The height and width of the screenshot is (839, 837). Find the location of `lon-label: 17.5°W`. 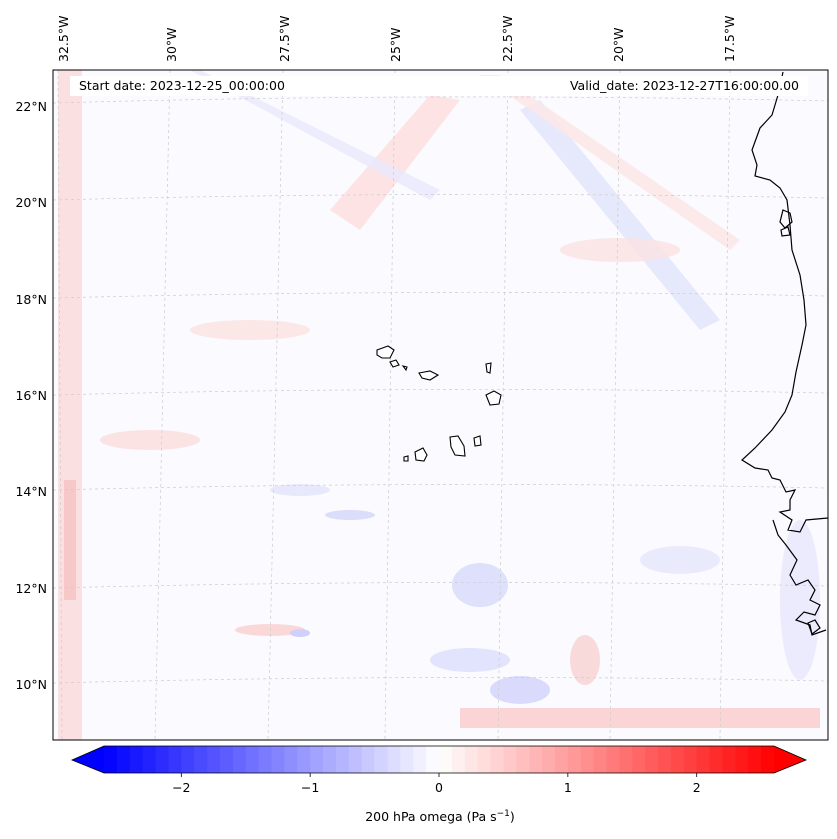

lon-label: 17.5°W is located at coordinates (729, 39).